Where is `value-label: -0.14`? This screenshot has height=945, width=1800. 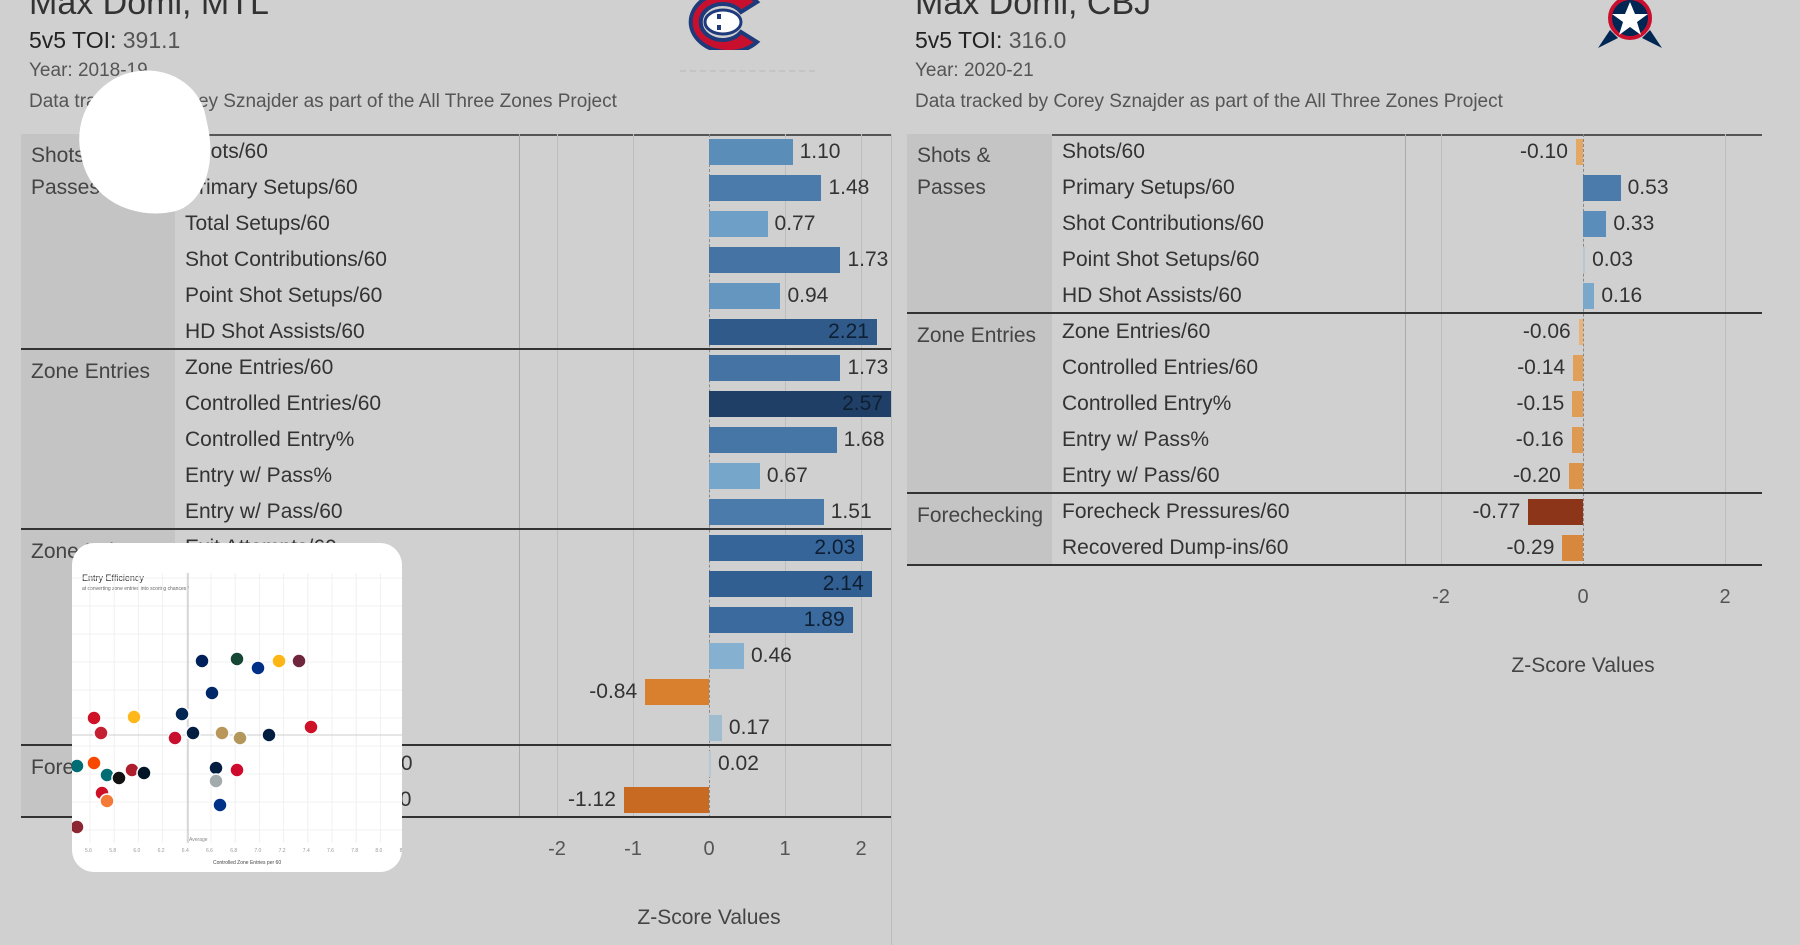 value-label: -0.14 is located at coordinates (1541, 367).